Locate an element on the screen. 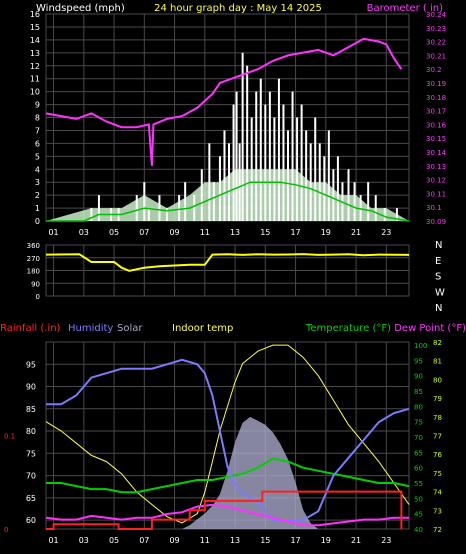 The width and height of the screenshot is (466, 554). y2-tick-label: 30.18 is located at coordinates (436, 98).